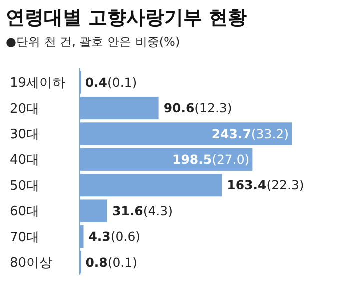 The width and height of the screenshot is (350, 285). I want to click on y-tick-label: 40대, so click(25, 160).